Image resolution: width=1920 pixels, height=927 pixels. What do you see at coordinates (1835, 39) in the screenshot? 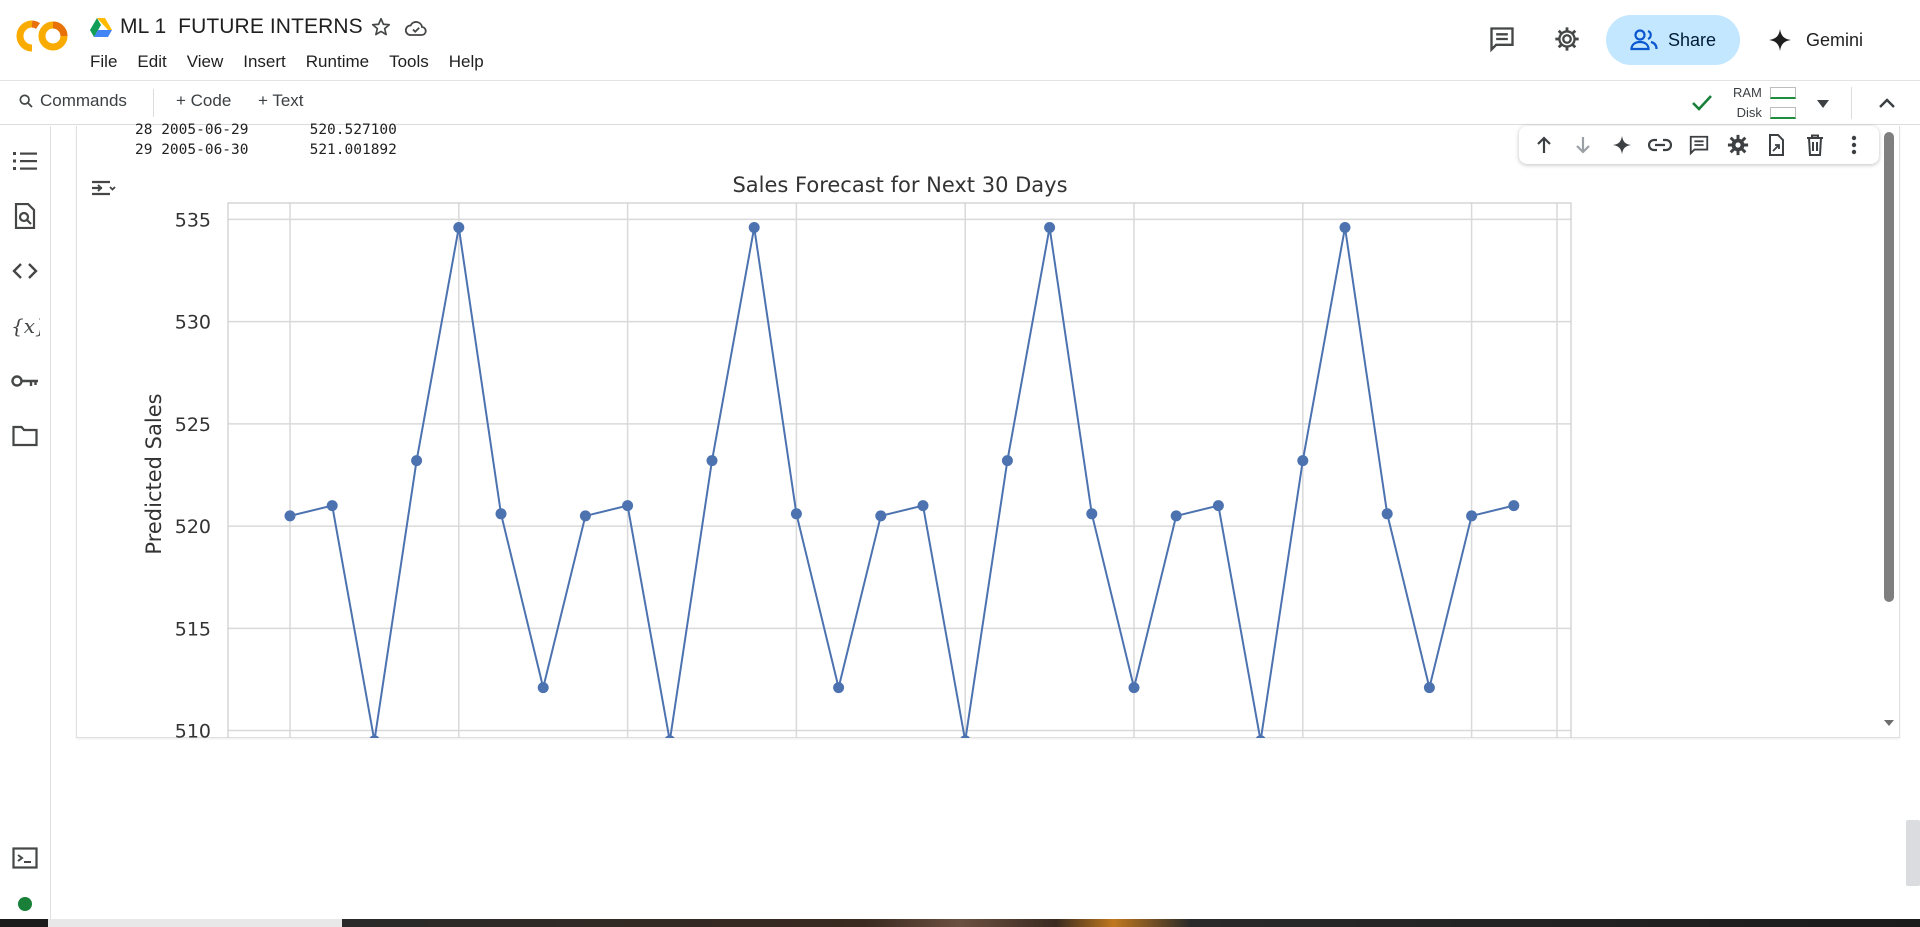
I see `gemini-label: Gemini` at bounding box center [1835, 39].